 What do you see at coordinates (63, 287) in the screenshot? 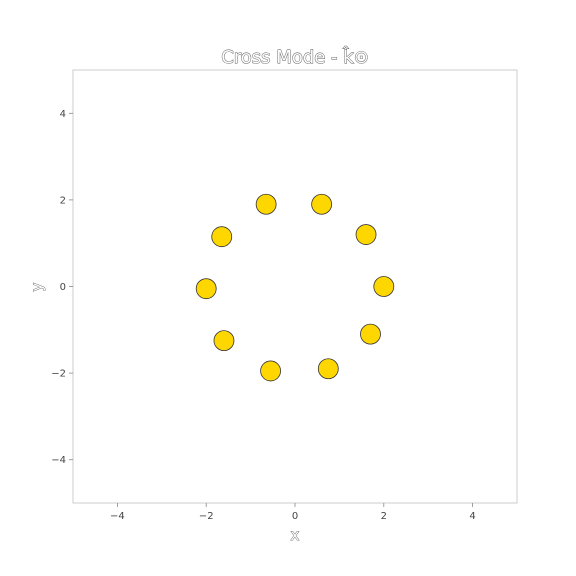
I see `y-tick-label: 0` at bounding box center [63, 287].